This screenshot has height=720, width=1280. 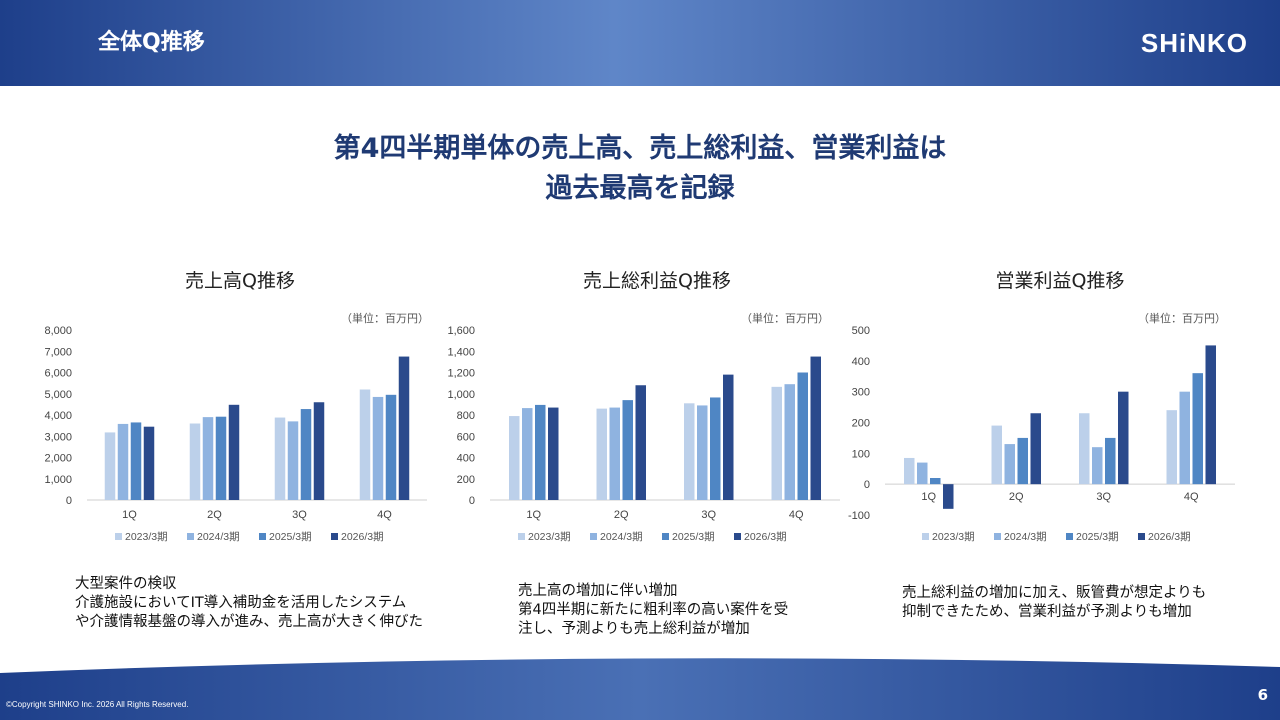 I want to click on header-title: 全体Q推移, so click(x=151, y=42).